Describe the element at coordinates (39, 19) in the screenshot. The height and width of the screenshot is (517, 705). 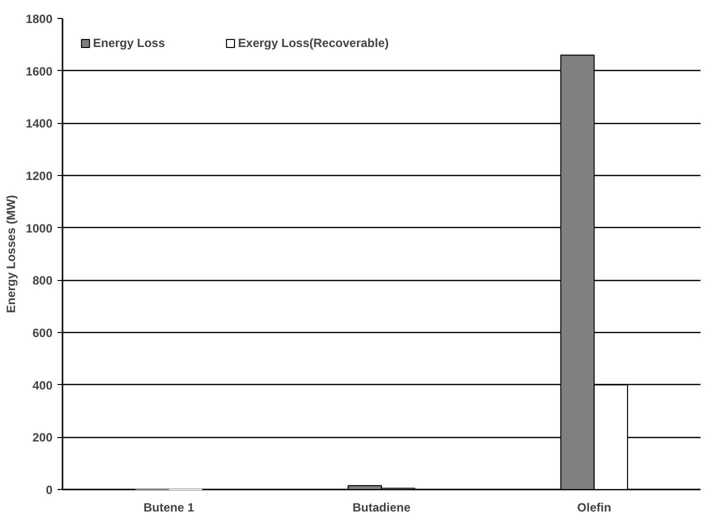
I see `y-tick-label: 1800` at that location.